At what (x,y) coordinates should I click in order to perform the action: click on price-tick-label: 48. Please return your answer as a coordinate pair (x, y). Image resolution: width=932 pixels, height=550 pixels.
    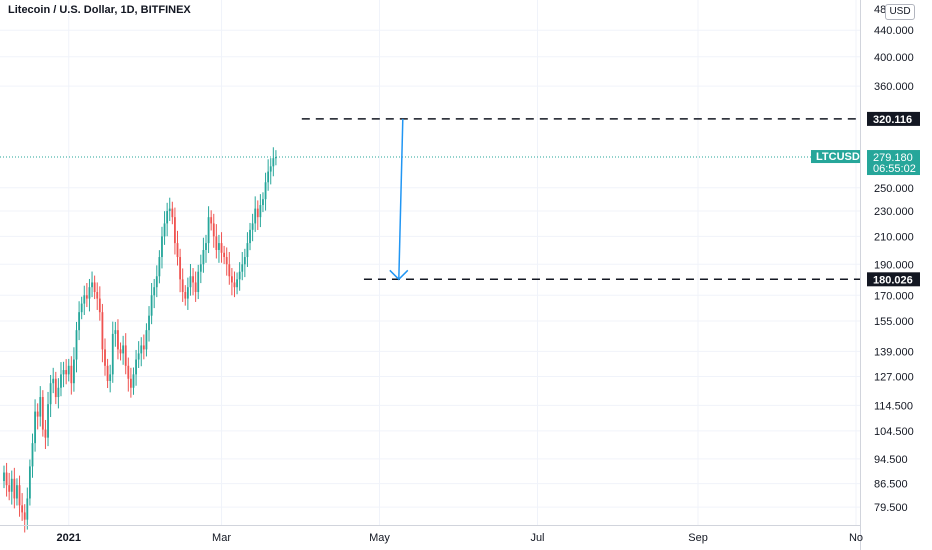
    Looking at the image, I should click on (880, 10).